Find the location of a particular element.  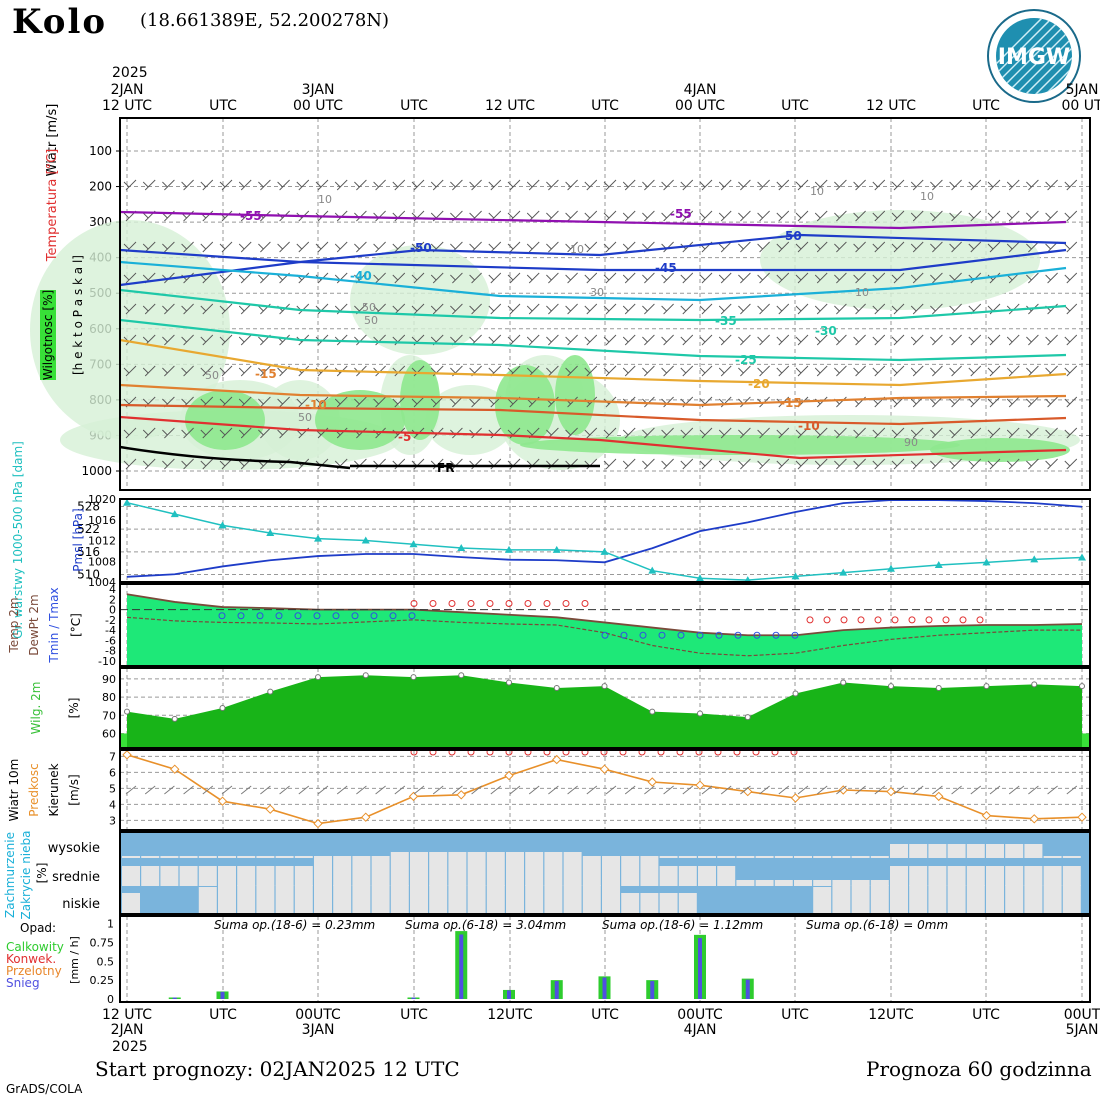

temp-tick-label: -8 is located at coordinates (110, 651).